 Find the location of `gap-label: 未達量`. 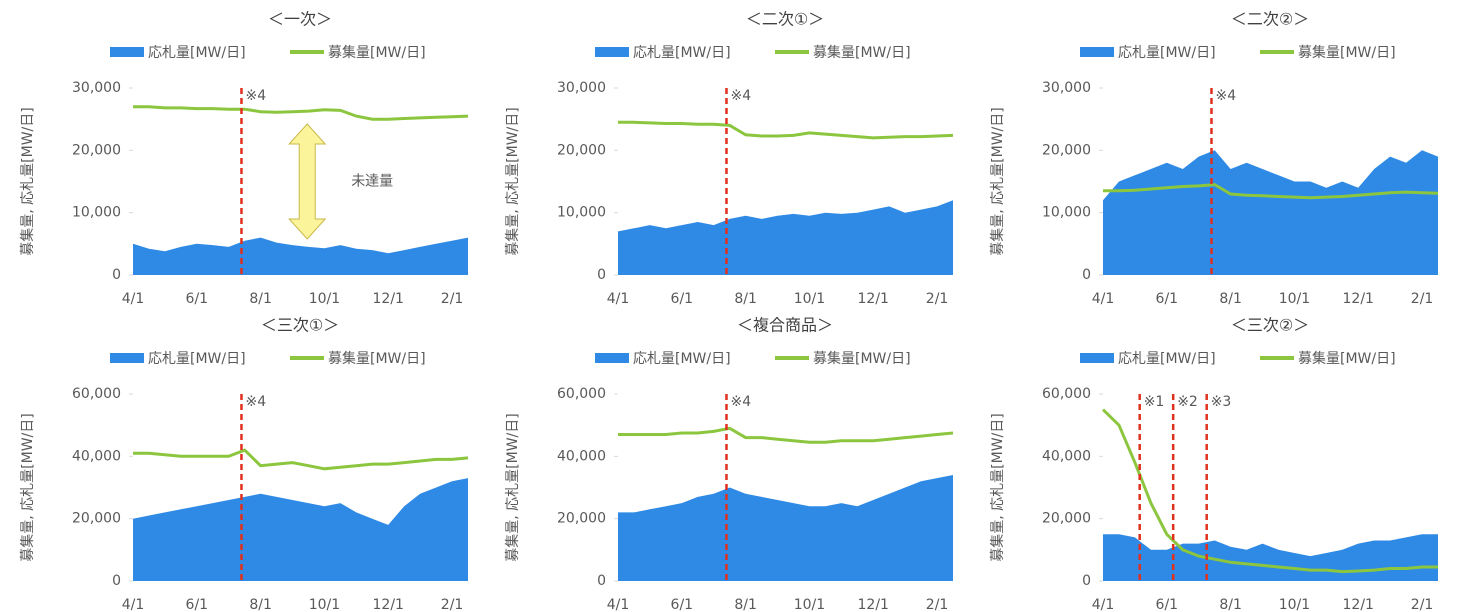

gap-label: 未達量 is located at coordinates (372, 182).